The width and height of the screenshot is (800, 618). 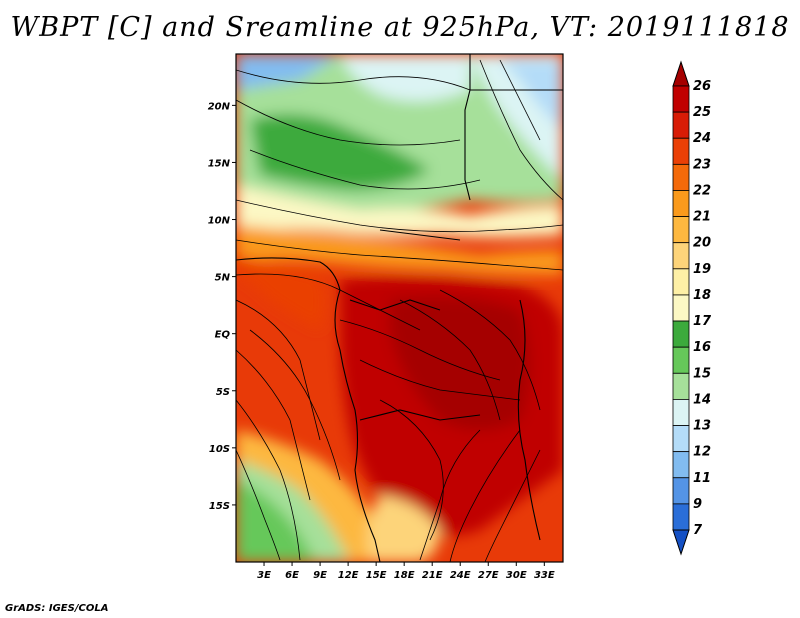 I want to click on colorbar-label: 12, so click(x=702, y=452).